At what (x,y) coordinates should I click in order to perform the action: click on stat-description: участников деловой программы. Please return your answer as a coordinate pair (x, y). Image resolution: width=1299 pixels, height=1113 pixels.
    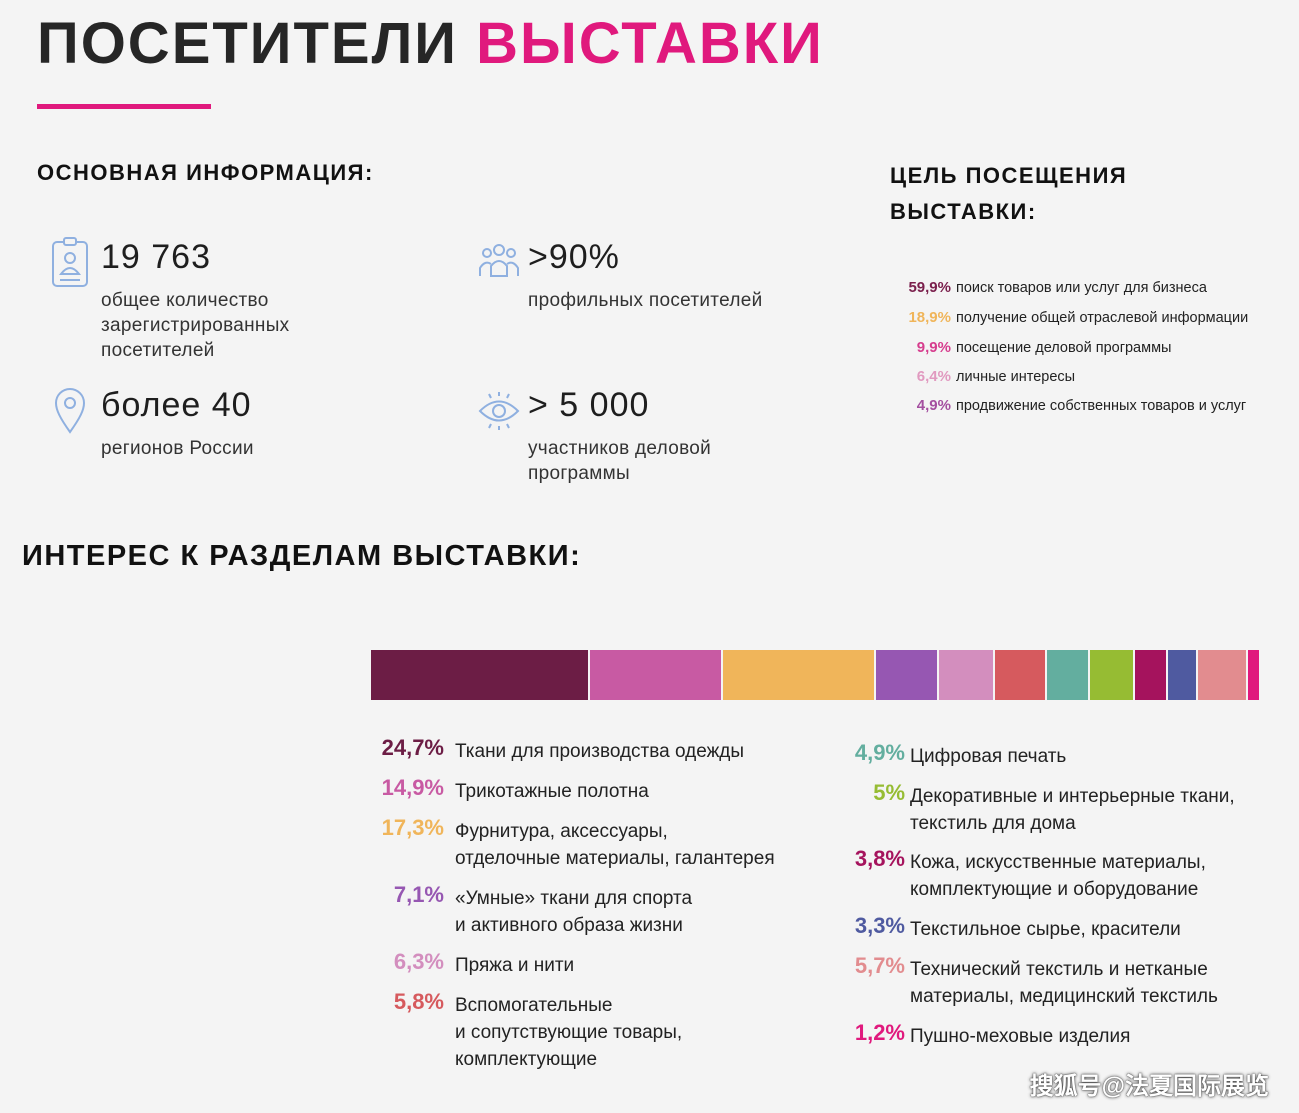
    Looking at the image, I should click on (620, 461).